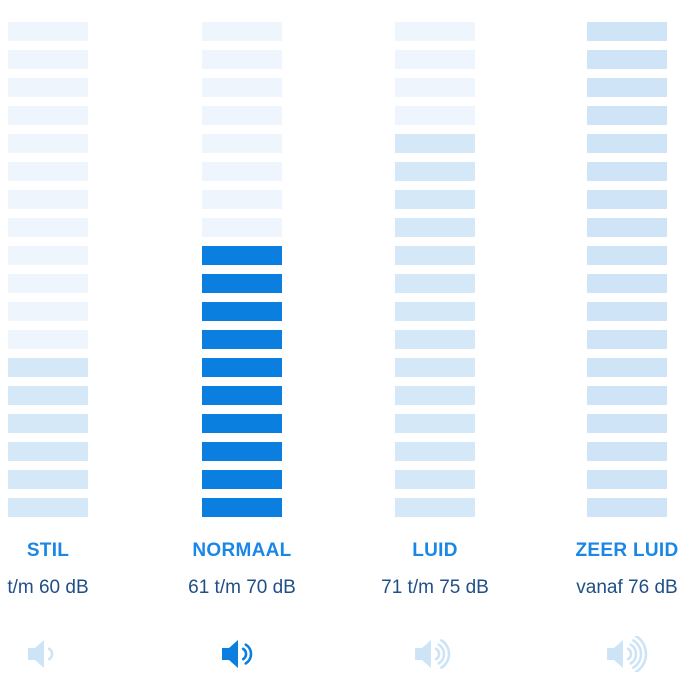 The height and width of the screenshot is (700, 700). What do you see at coordinates (627, 550) in the screenshot?
I see `level-label: ZEER LUID` at bounding box center [627, 550].